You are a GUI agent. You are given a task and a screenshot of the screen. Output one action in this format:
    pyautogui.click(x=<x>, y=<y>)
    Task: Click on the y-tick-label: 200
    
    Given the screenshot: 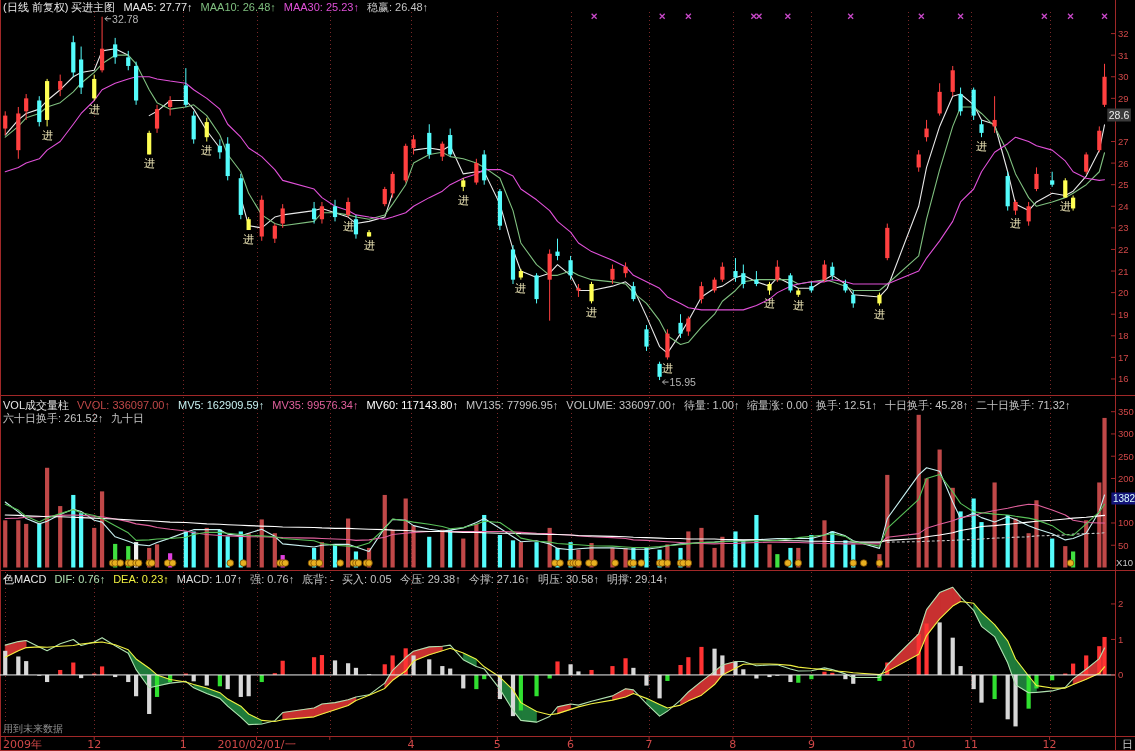 What is the action you would take?
    pyautogui.click(x=1126, y=478)
    